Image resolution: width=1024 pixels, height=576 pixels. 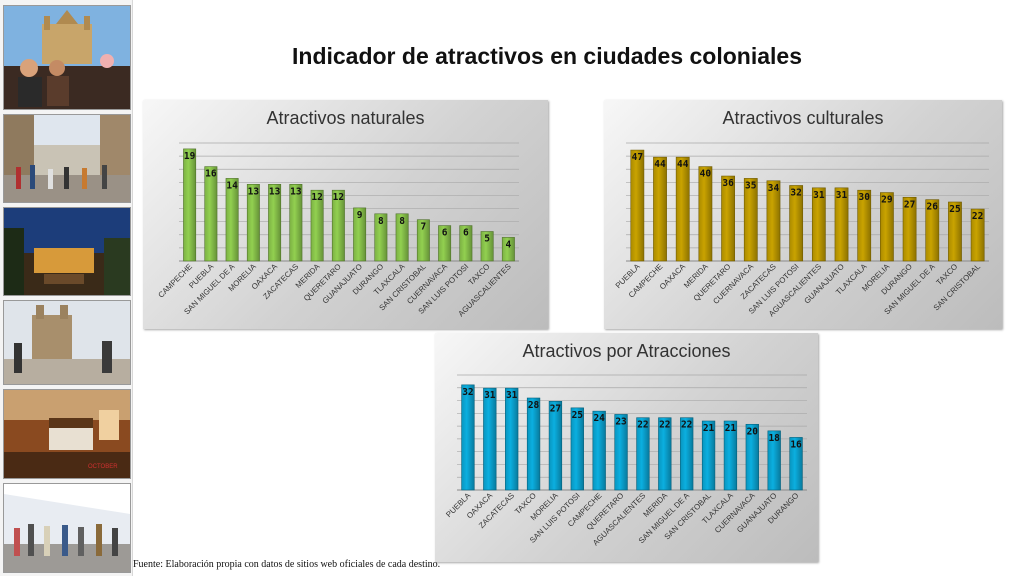 What do you see at coordinates (599, 418) in the screenshot?
I see `data-label: 24` at bounding box center [599, 418].